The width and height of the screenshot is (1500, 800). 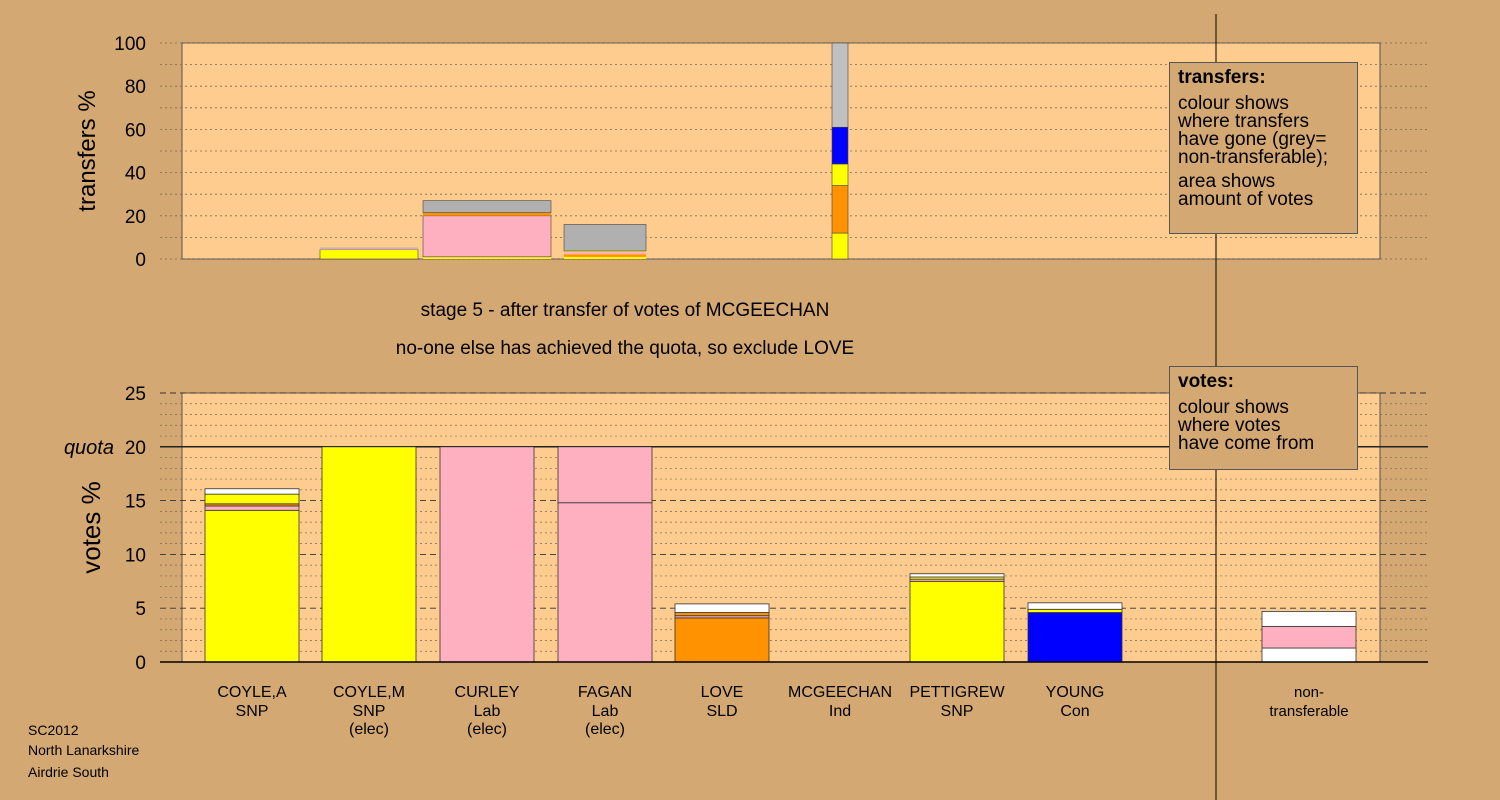 I want to click on transfers-y-tick-label: 60, so click(x=135, y=130).